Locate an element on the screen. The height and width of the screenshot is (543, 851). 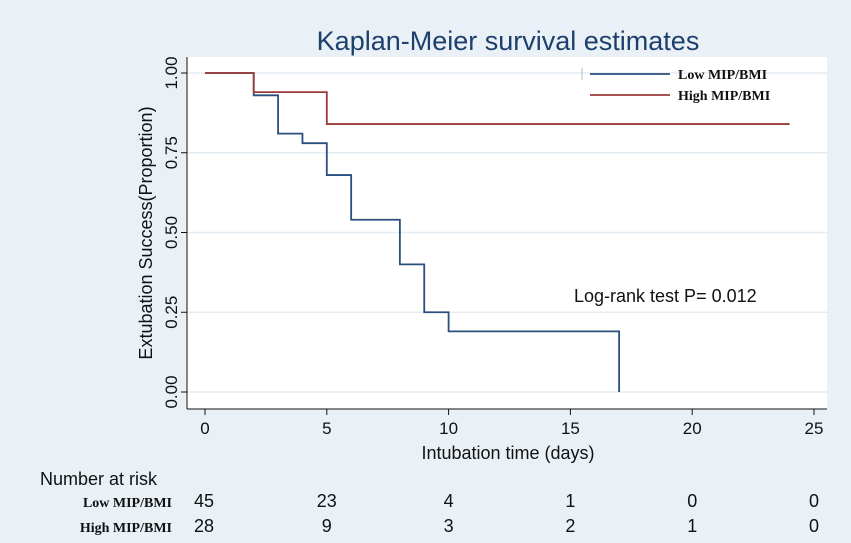
series-line-high-mip-bmi is located at coordinates (497, 98).